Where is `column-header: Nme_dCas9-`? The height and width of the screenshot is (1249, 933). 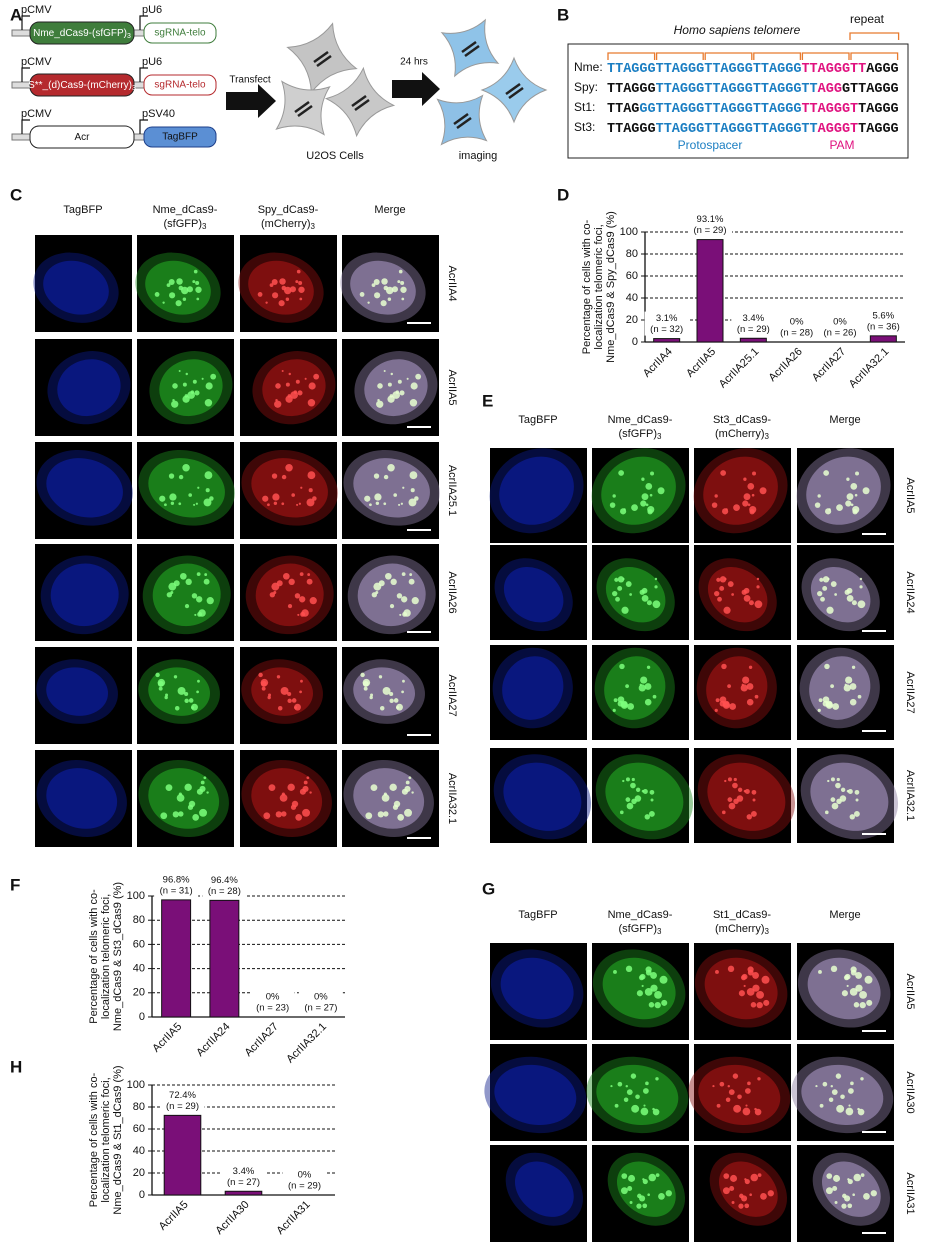
column-header: Nme_dCas9- is located at coordinates (185, 210).